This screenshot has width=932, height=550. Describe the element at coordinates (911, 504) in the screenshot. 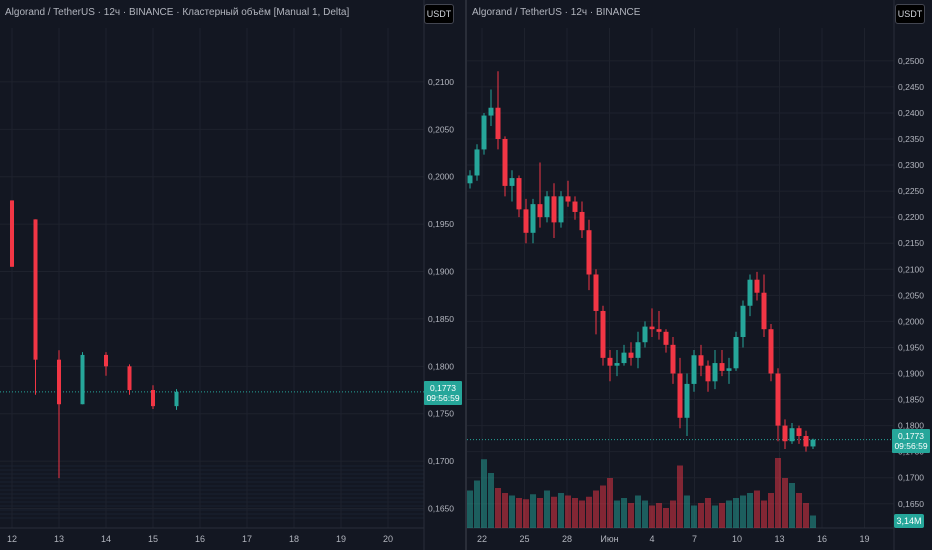

I see `y-tick-label: 0,1650` at that location.